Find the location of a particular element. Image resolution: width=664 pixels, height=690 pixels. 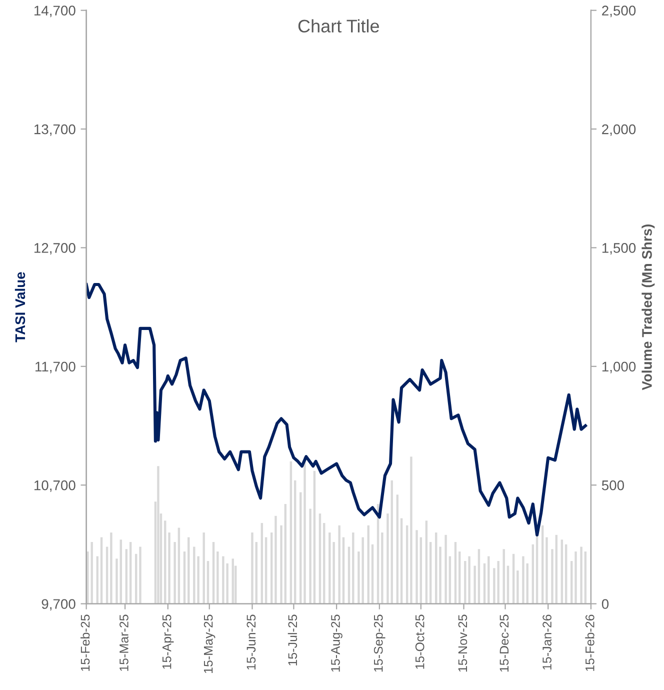

x-tick-label: 15-Nov-25 is located at coordinates (463, 643).